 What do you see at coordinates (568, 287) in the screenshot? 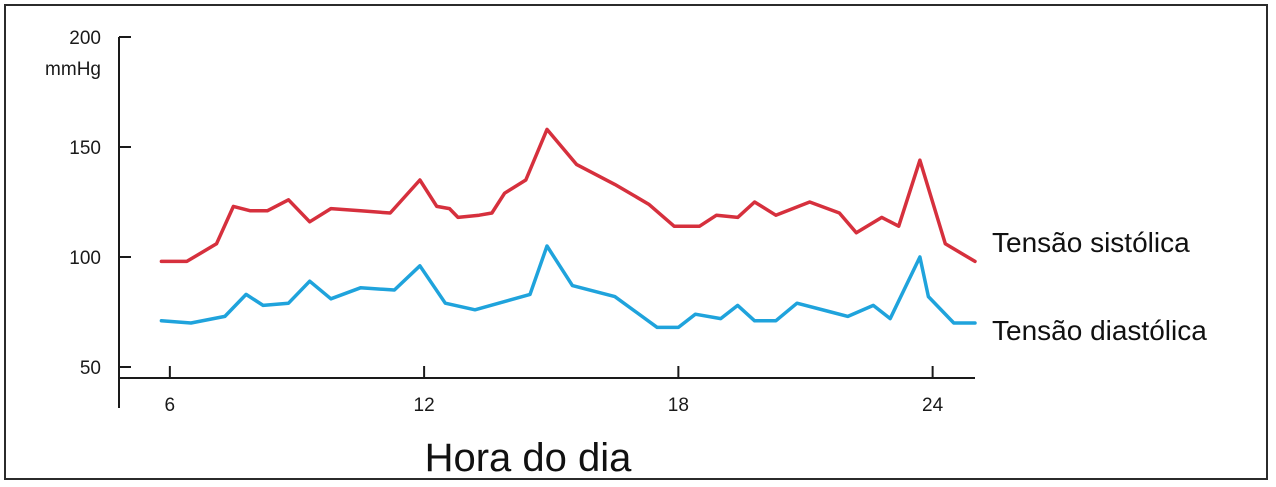
I see `series-line-diastolic` at bounding box center [568, 287].